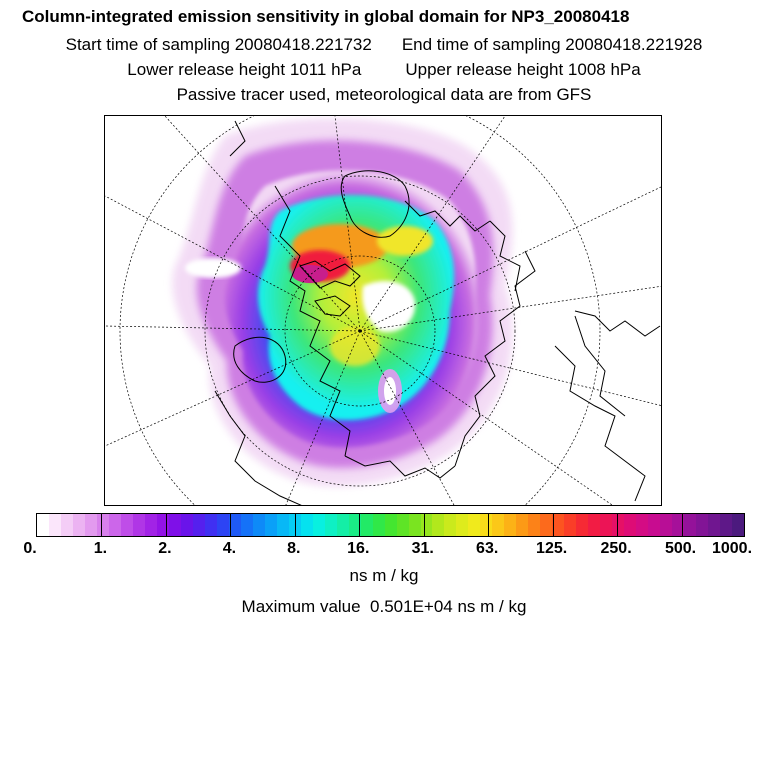 Image resolution: width=768 pixels, height=768 pixels. What do you see at coordinates (375, 204) in the screenshot?
I see `coastline-greenland` at bounding box center [375, 204].